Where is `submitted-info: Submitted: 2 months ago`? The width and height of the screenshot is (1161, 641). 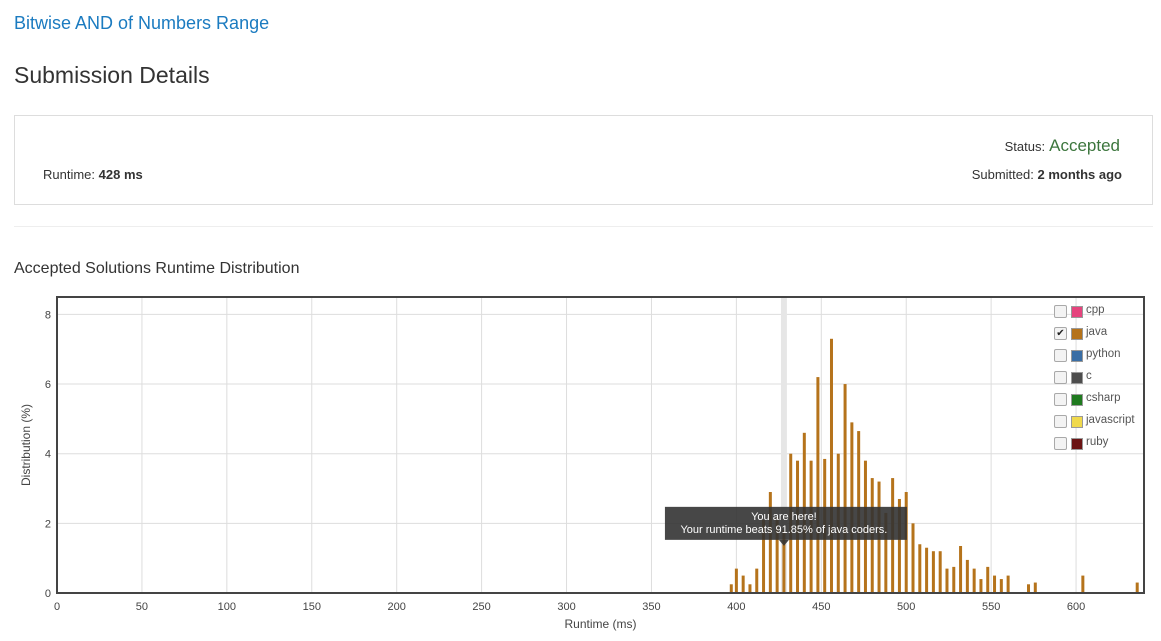
submitted-info: Submitted: 2 months ago is located at coordinates (1047, 174).